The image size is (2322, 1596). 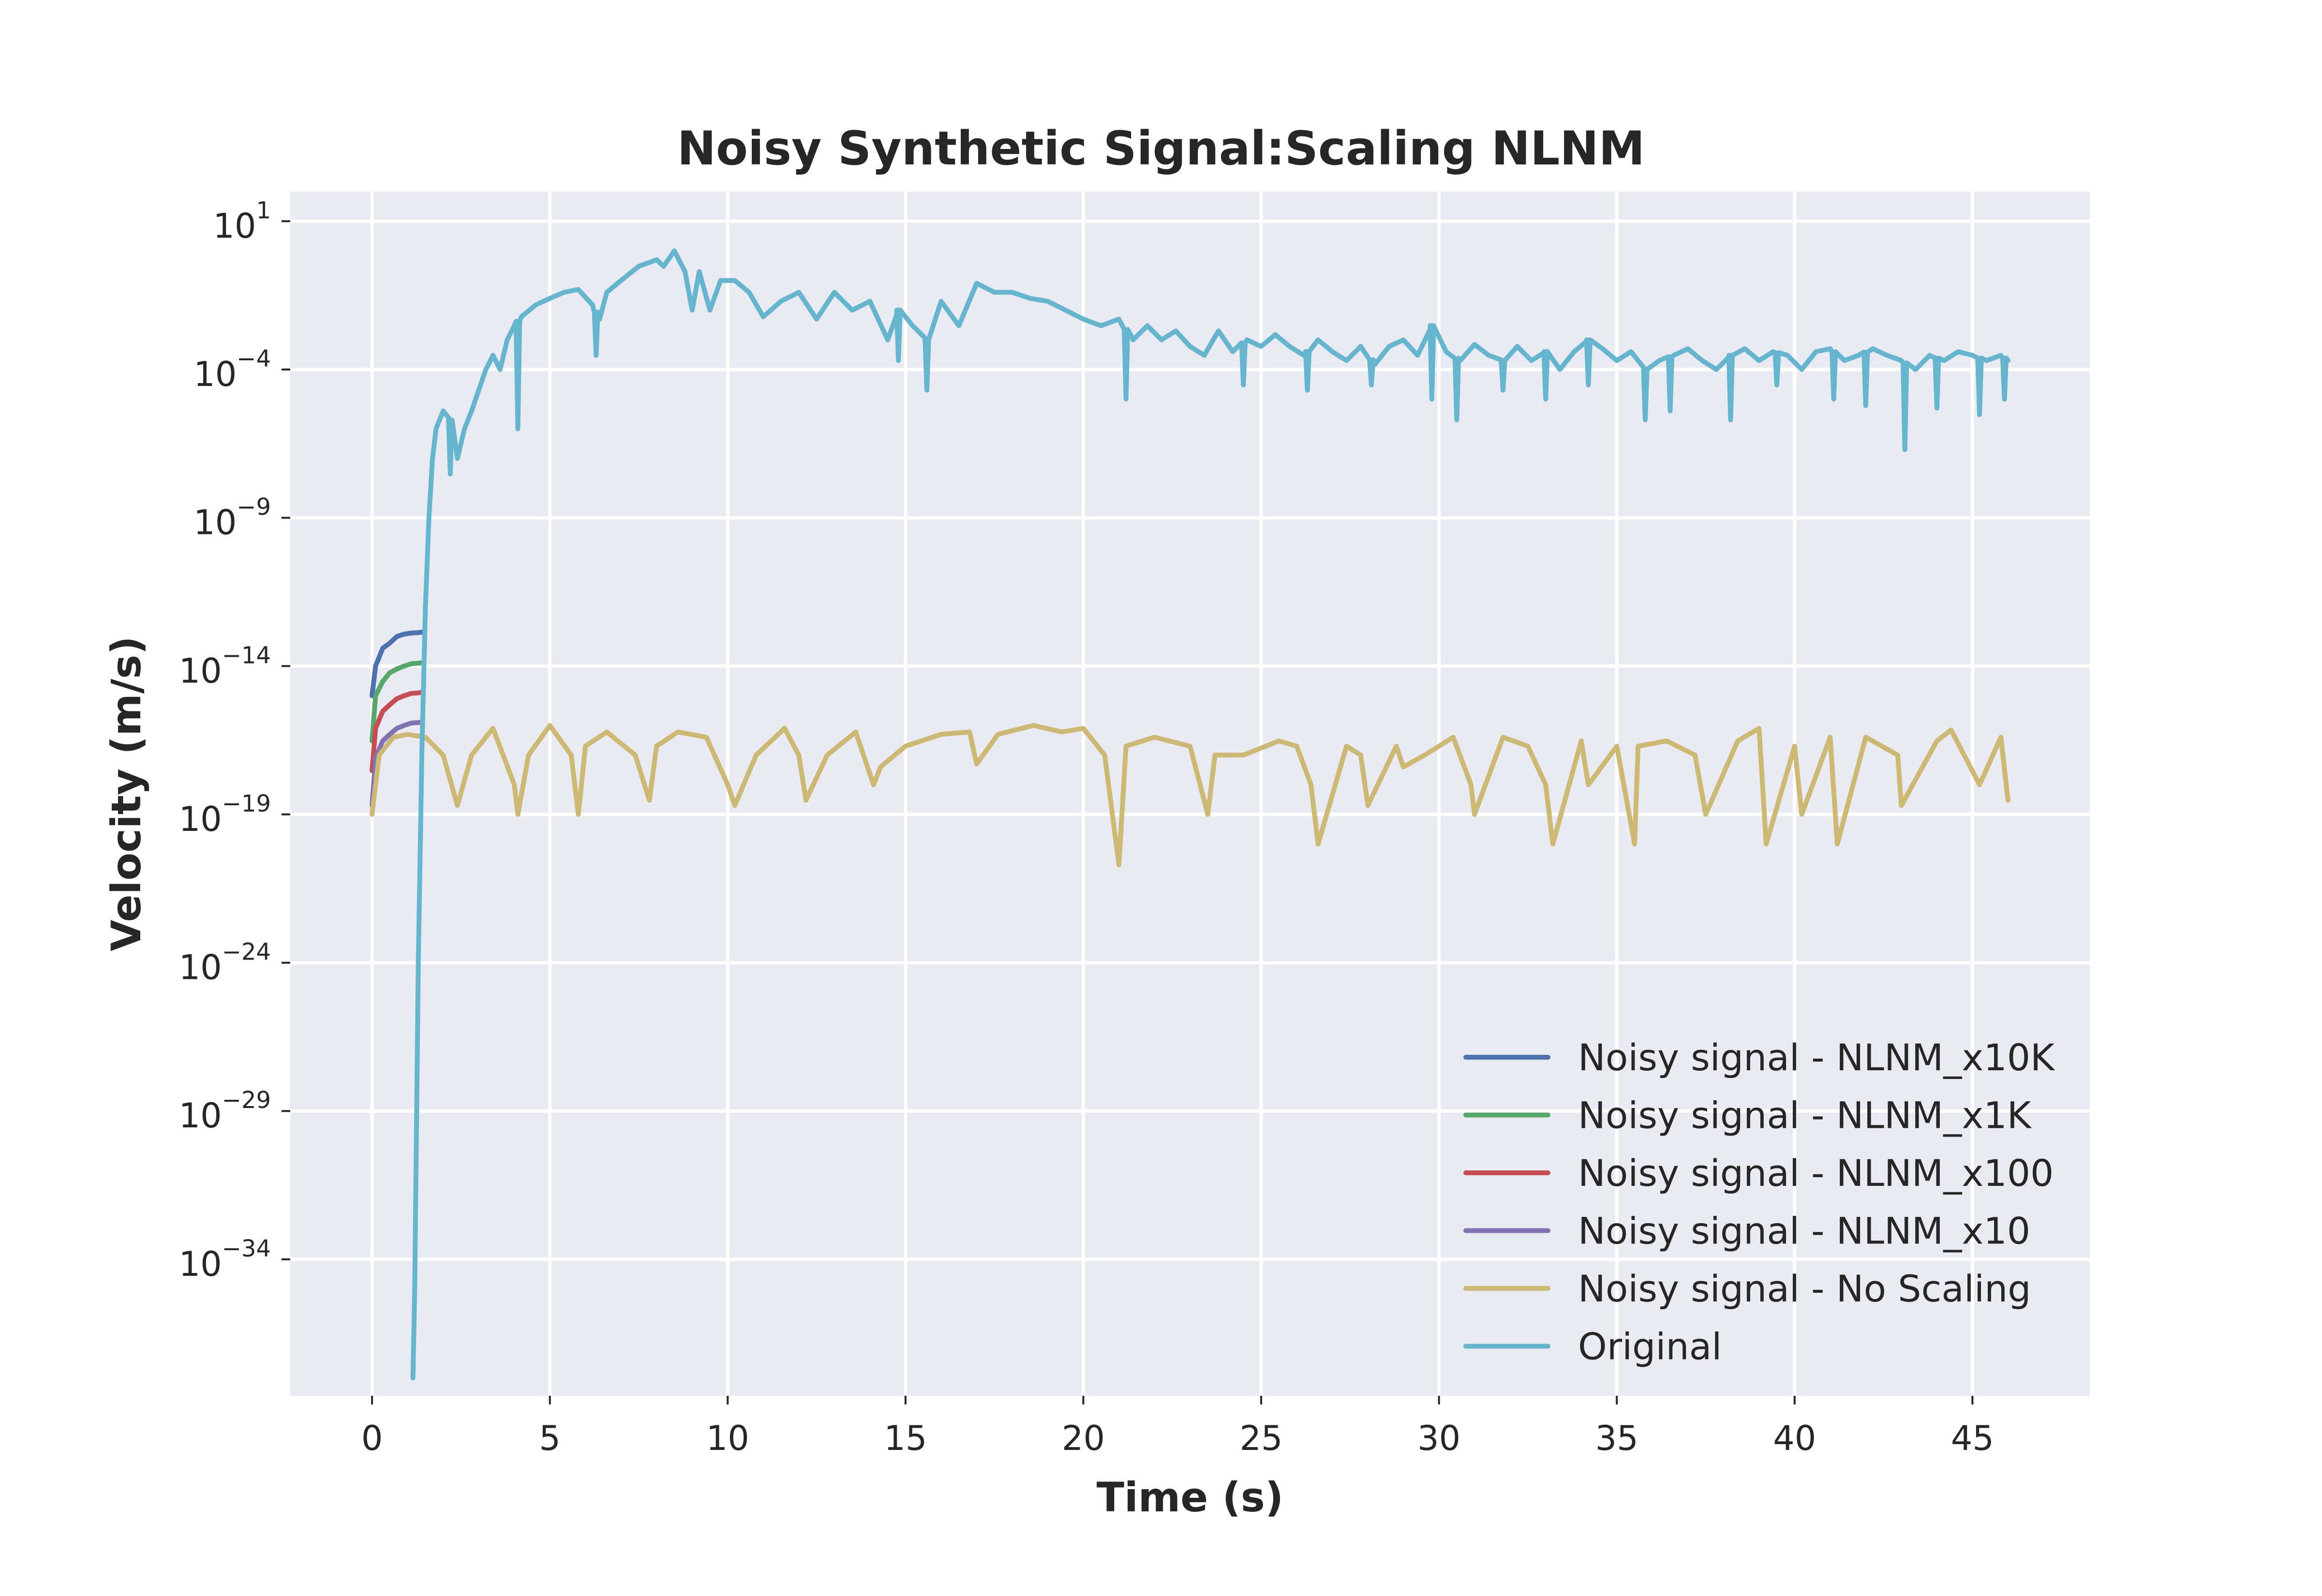 I want to click on y-tick-label: 10⁻¹⁴, so click(x=225, y=666).